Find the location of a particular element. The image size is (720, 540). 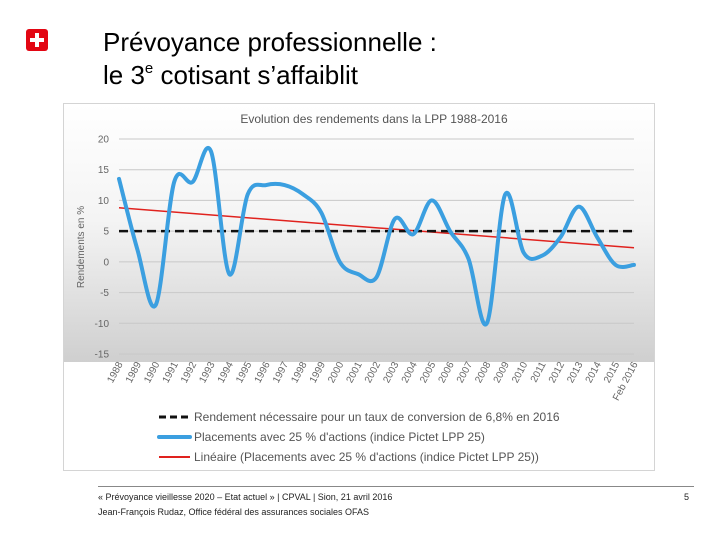

footer-divider is located at coordinates (396, 486).